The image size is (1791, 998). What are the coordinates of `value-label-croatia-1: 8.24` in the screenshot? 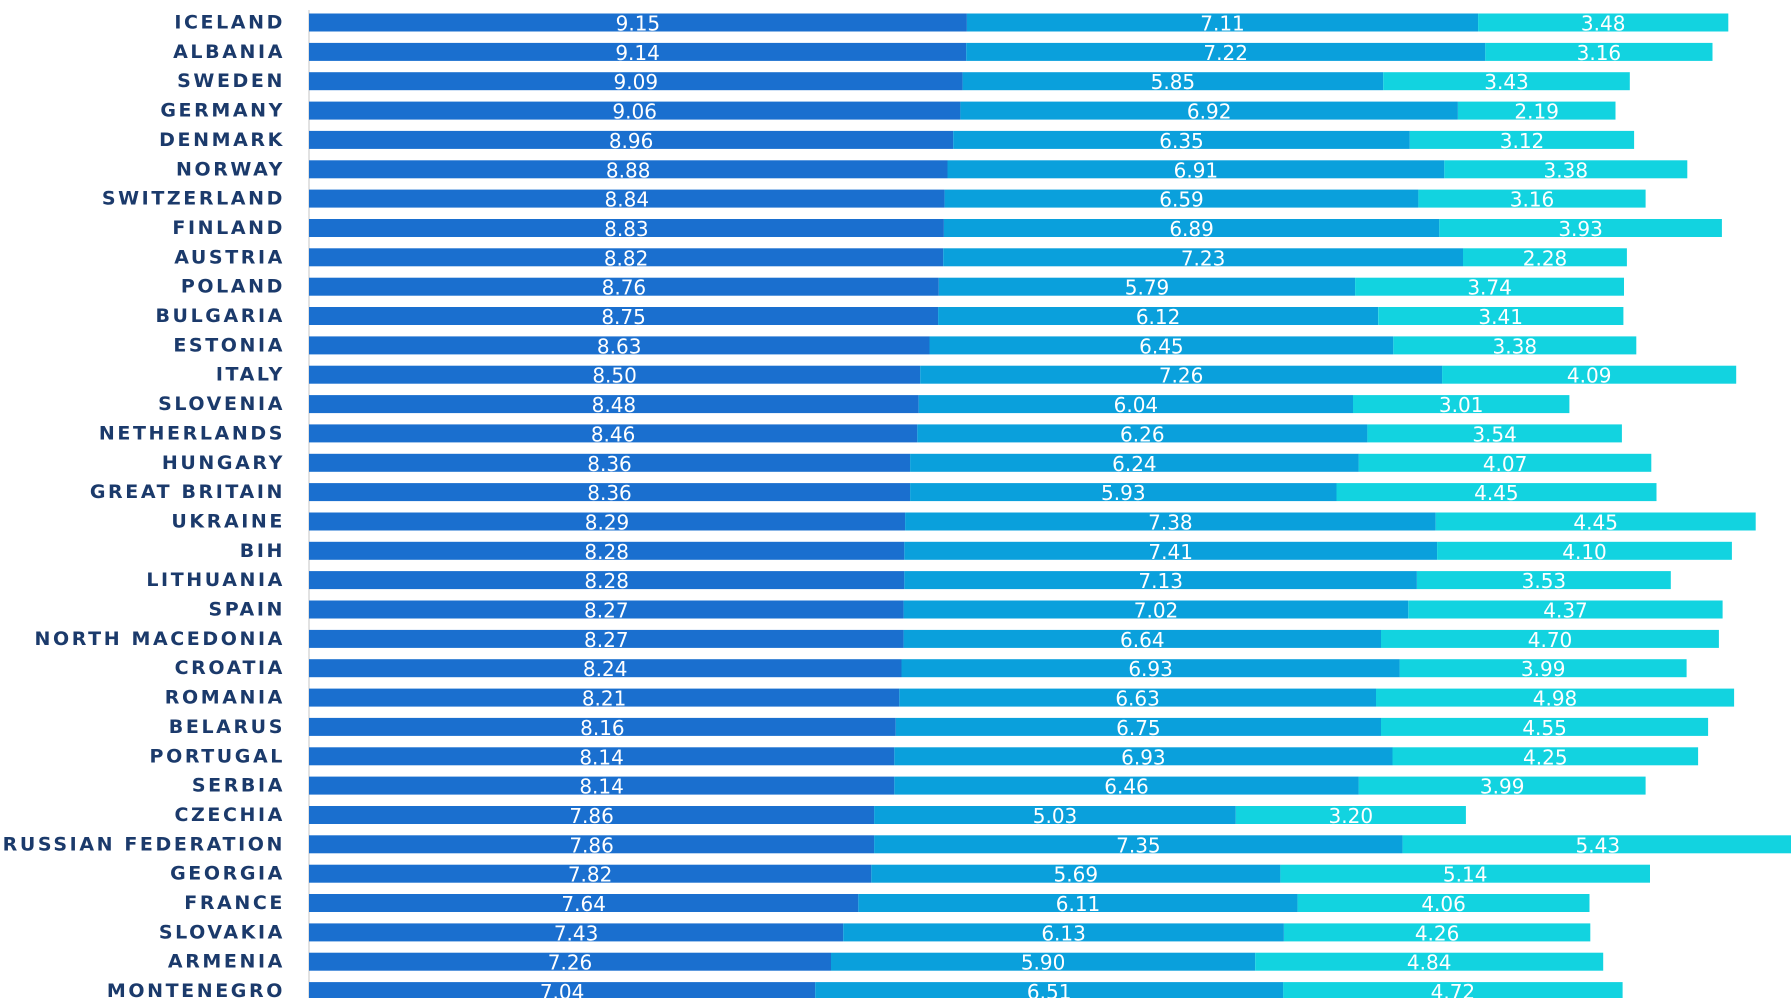 It's located at (605, 669).